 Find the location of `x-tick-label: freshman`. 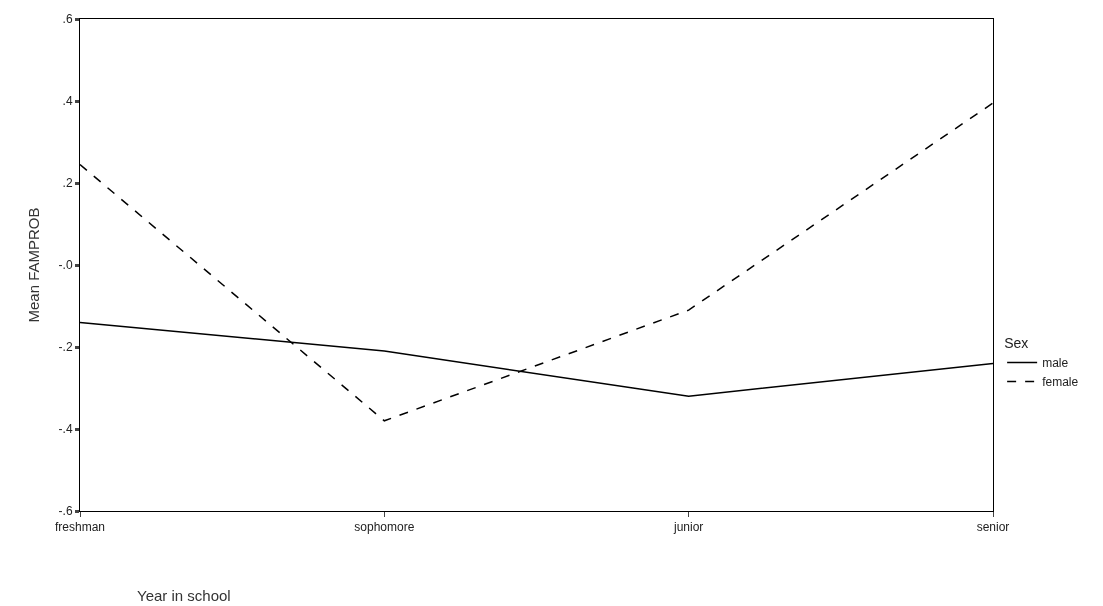

x-tick-label: freshman is located at coordinates (80, 527).